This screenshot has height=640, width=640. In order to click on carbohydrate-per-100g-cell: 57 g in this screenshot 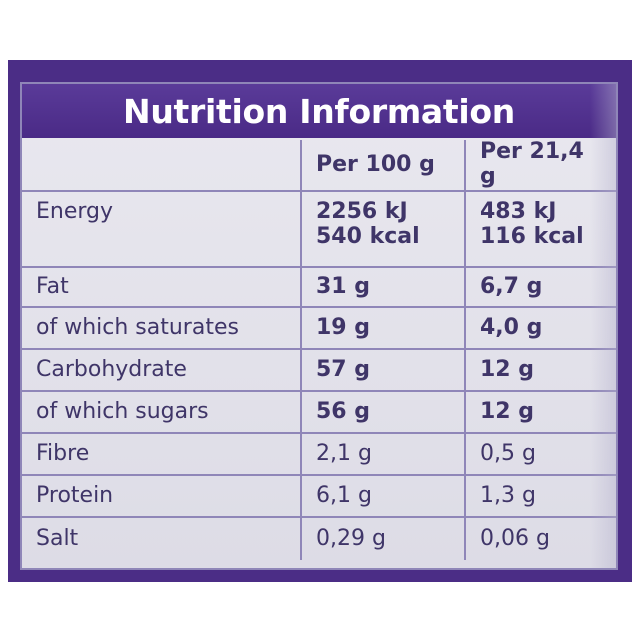, I will do `click(384, 371)`.